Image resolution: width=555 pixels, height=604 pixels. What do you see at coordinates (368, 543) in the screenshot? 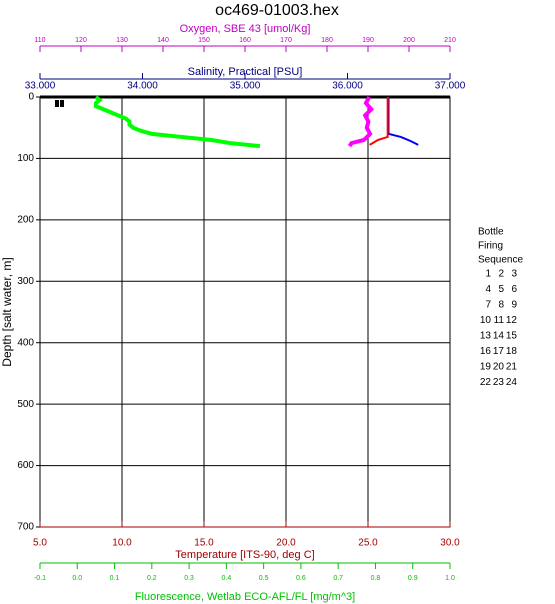
I see `x-tick-label: 25.0` at bounding box center [368, 543].